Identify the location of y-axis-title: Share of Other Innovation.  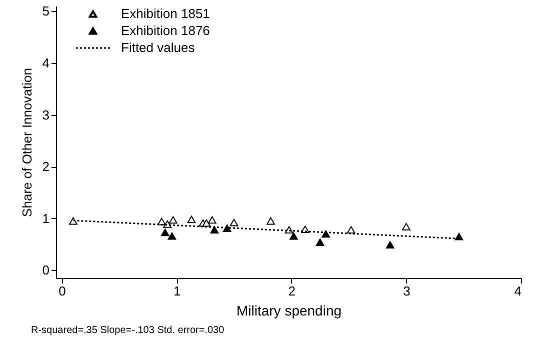
(26, 142).